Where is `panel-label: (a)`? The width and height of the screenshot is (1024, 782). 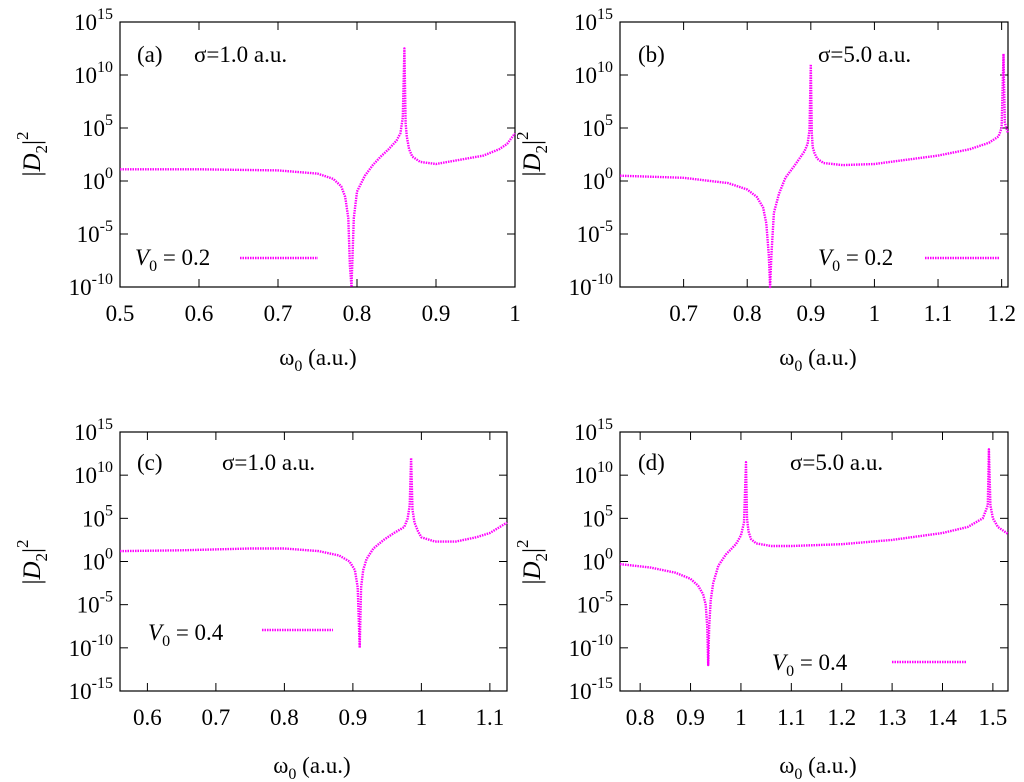
panel-label: (a) is located at coordinates (150, 54).